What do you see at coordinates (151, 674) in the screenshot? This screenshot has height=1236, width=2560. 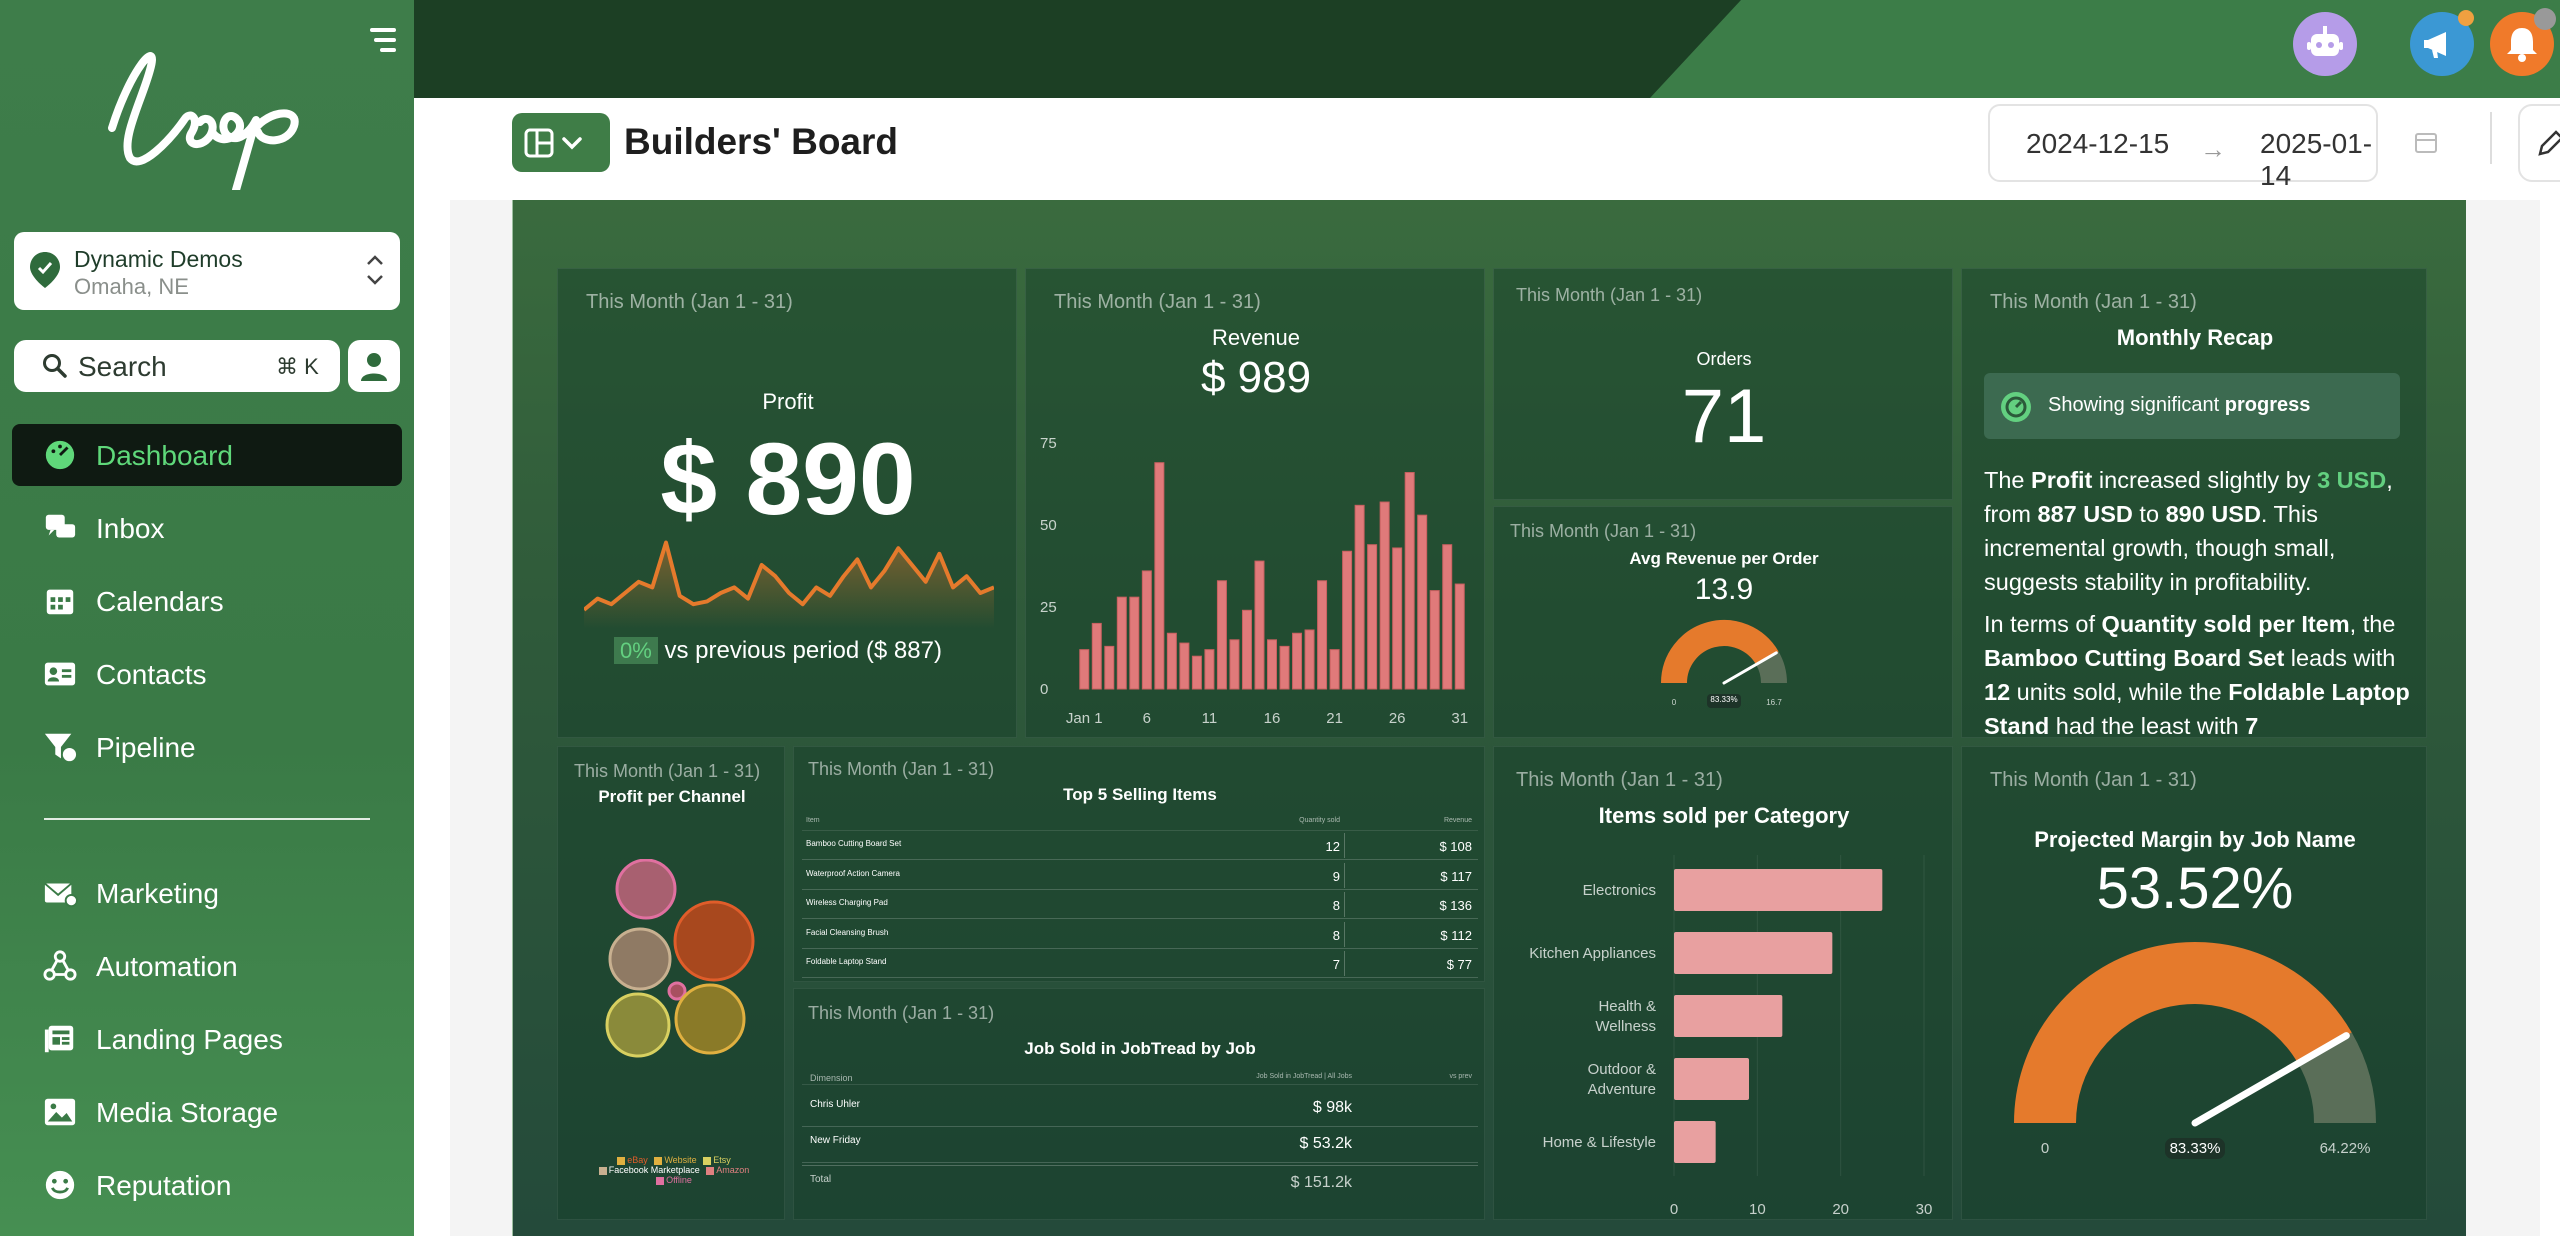 I see `sidebar-item-label: Contacts` at bounding box center [151, 674].